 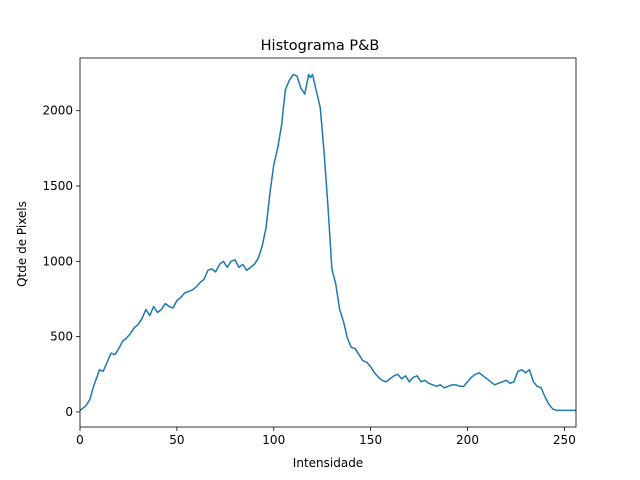 I want to click on x-axis-ticks: 0 50 100 150 200 250, so click(x=326, y=437).